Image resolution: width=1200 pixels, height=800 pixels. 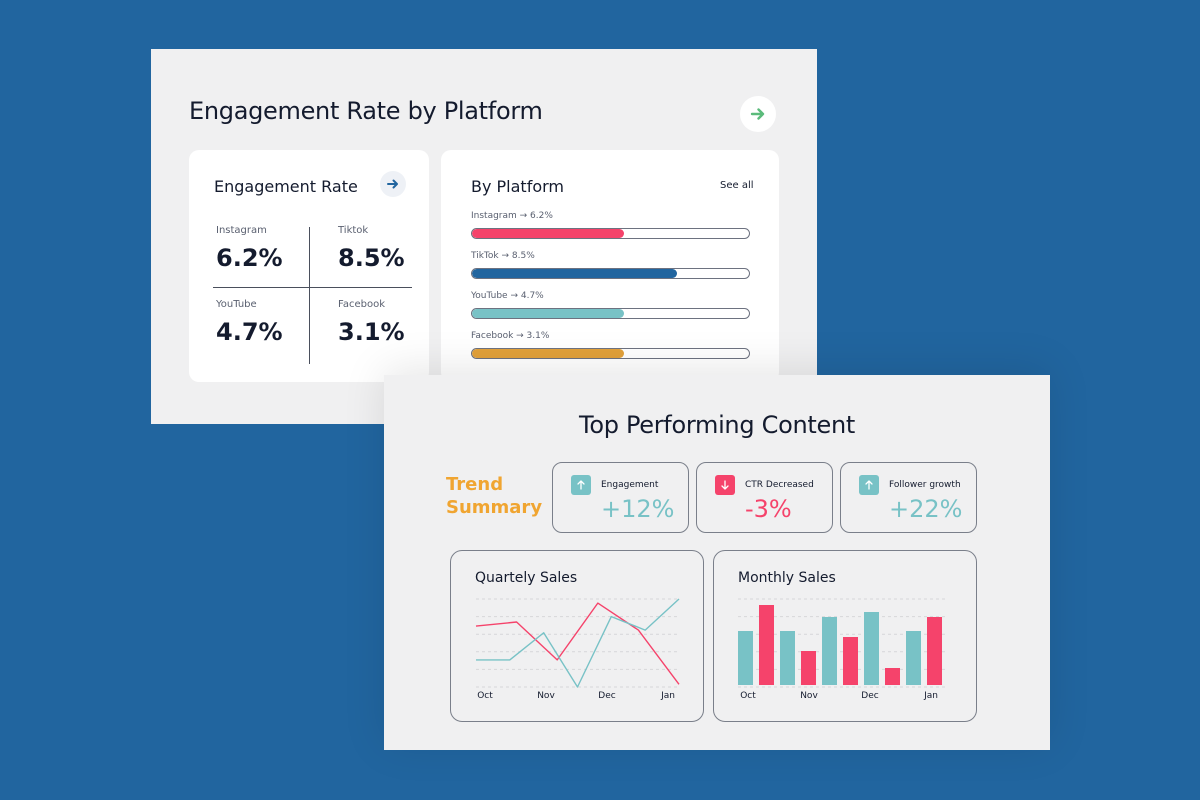 I want to click on trend-value: -3%, so click(x=768, y=509).